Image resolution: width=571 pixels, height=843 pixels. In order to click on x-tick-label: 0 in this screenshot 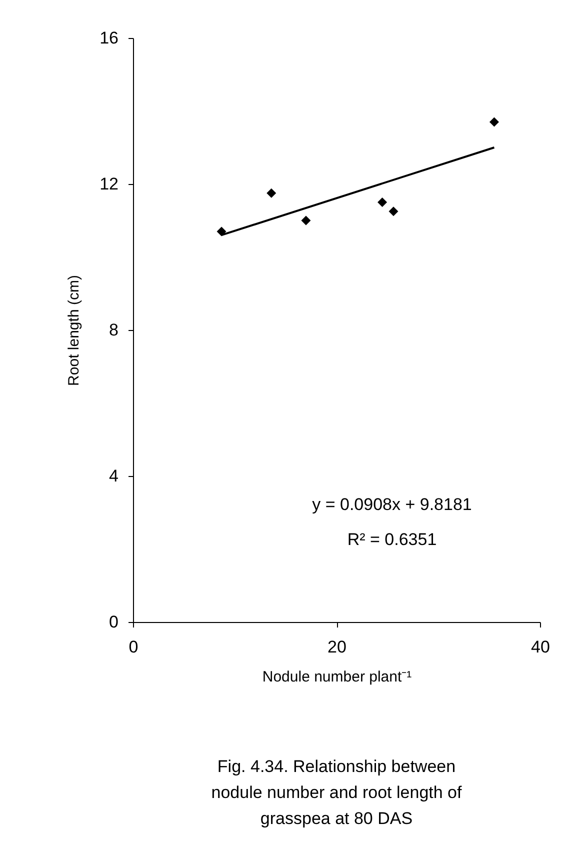, I will do `click(133, 647)`.